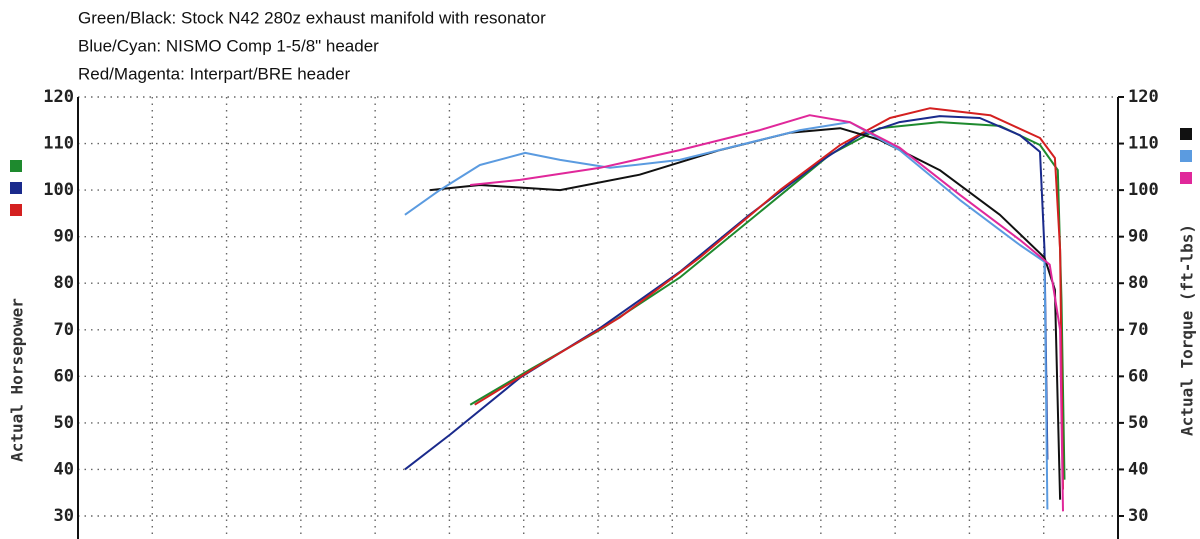 Image resolution: width=1200 pixels, height=539 pixels. What do you see at coordinates (64, 423) in the screenshot?
I see `y-tick-label: 50` at bounding box center [64, 423].